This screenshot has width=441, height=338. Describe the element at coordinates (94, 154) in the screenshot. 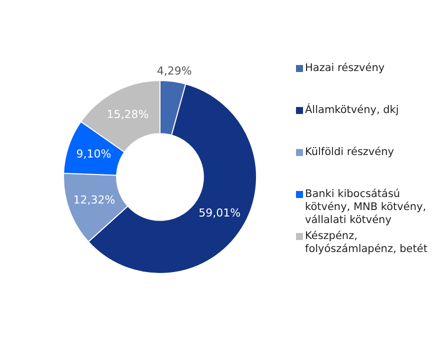

I see `data-label: 9,10%` at that location.